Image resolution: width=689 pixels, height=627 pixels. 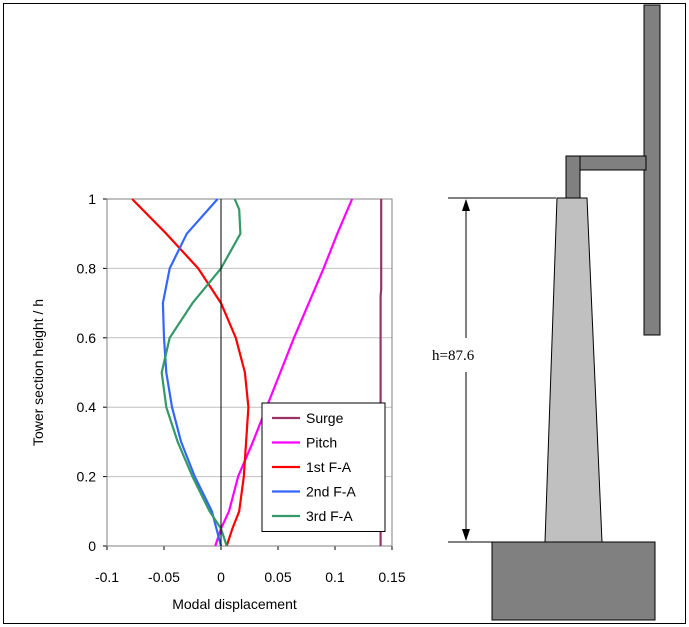 What do you see at coordinates (87, 372) in the screenshot?
I see `y-tick-labels: 0 0.2 0.4 0.6 0.8 1` at bounding box center [87, 372].